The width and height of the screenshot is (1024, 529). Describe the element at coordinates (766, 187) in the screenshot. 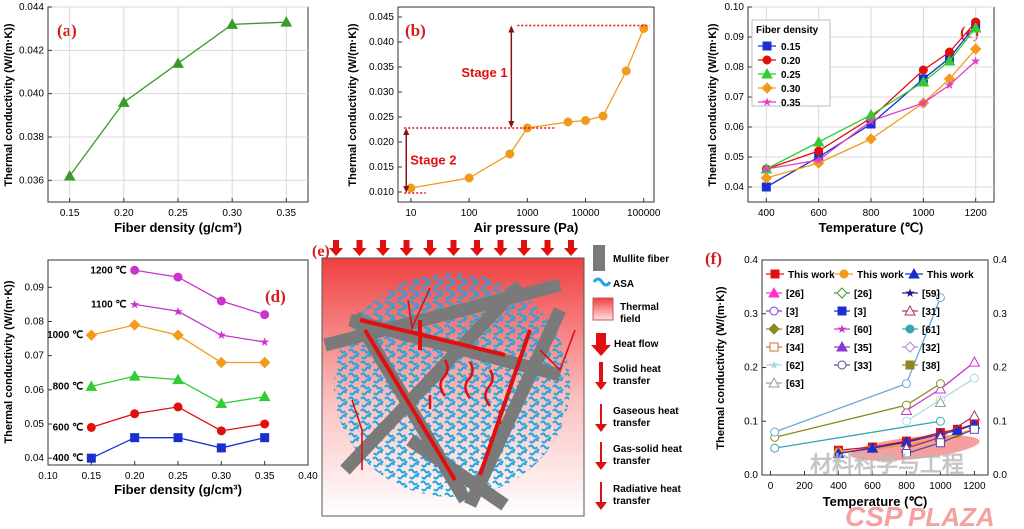

I see `c-series-0.15-point` at that location.